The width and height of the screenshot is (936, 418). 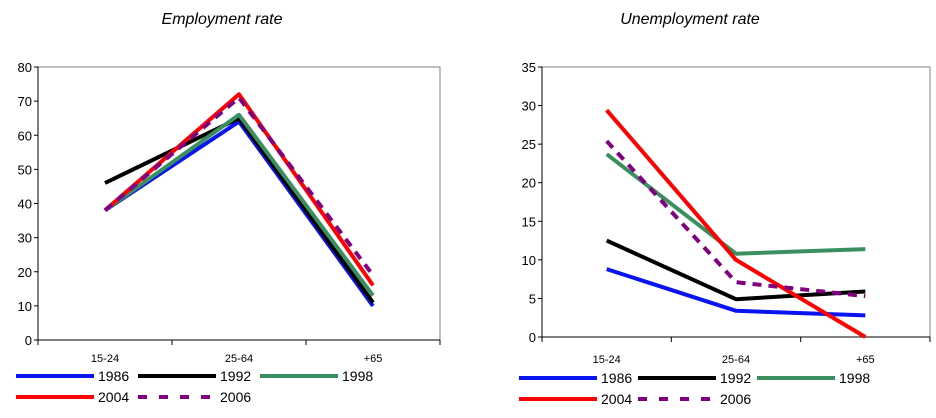 What do you see at coordinates (529, 144) in the screenshot?
I see `y-tick-label: 25` at bounding box center [529, 144].